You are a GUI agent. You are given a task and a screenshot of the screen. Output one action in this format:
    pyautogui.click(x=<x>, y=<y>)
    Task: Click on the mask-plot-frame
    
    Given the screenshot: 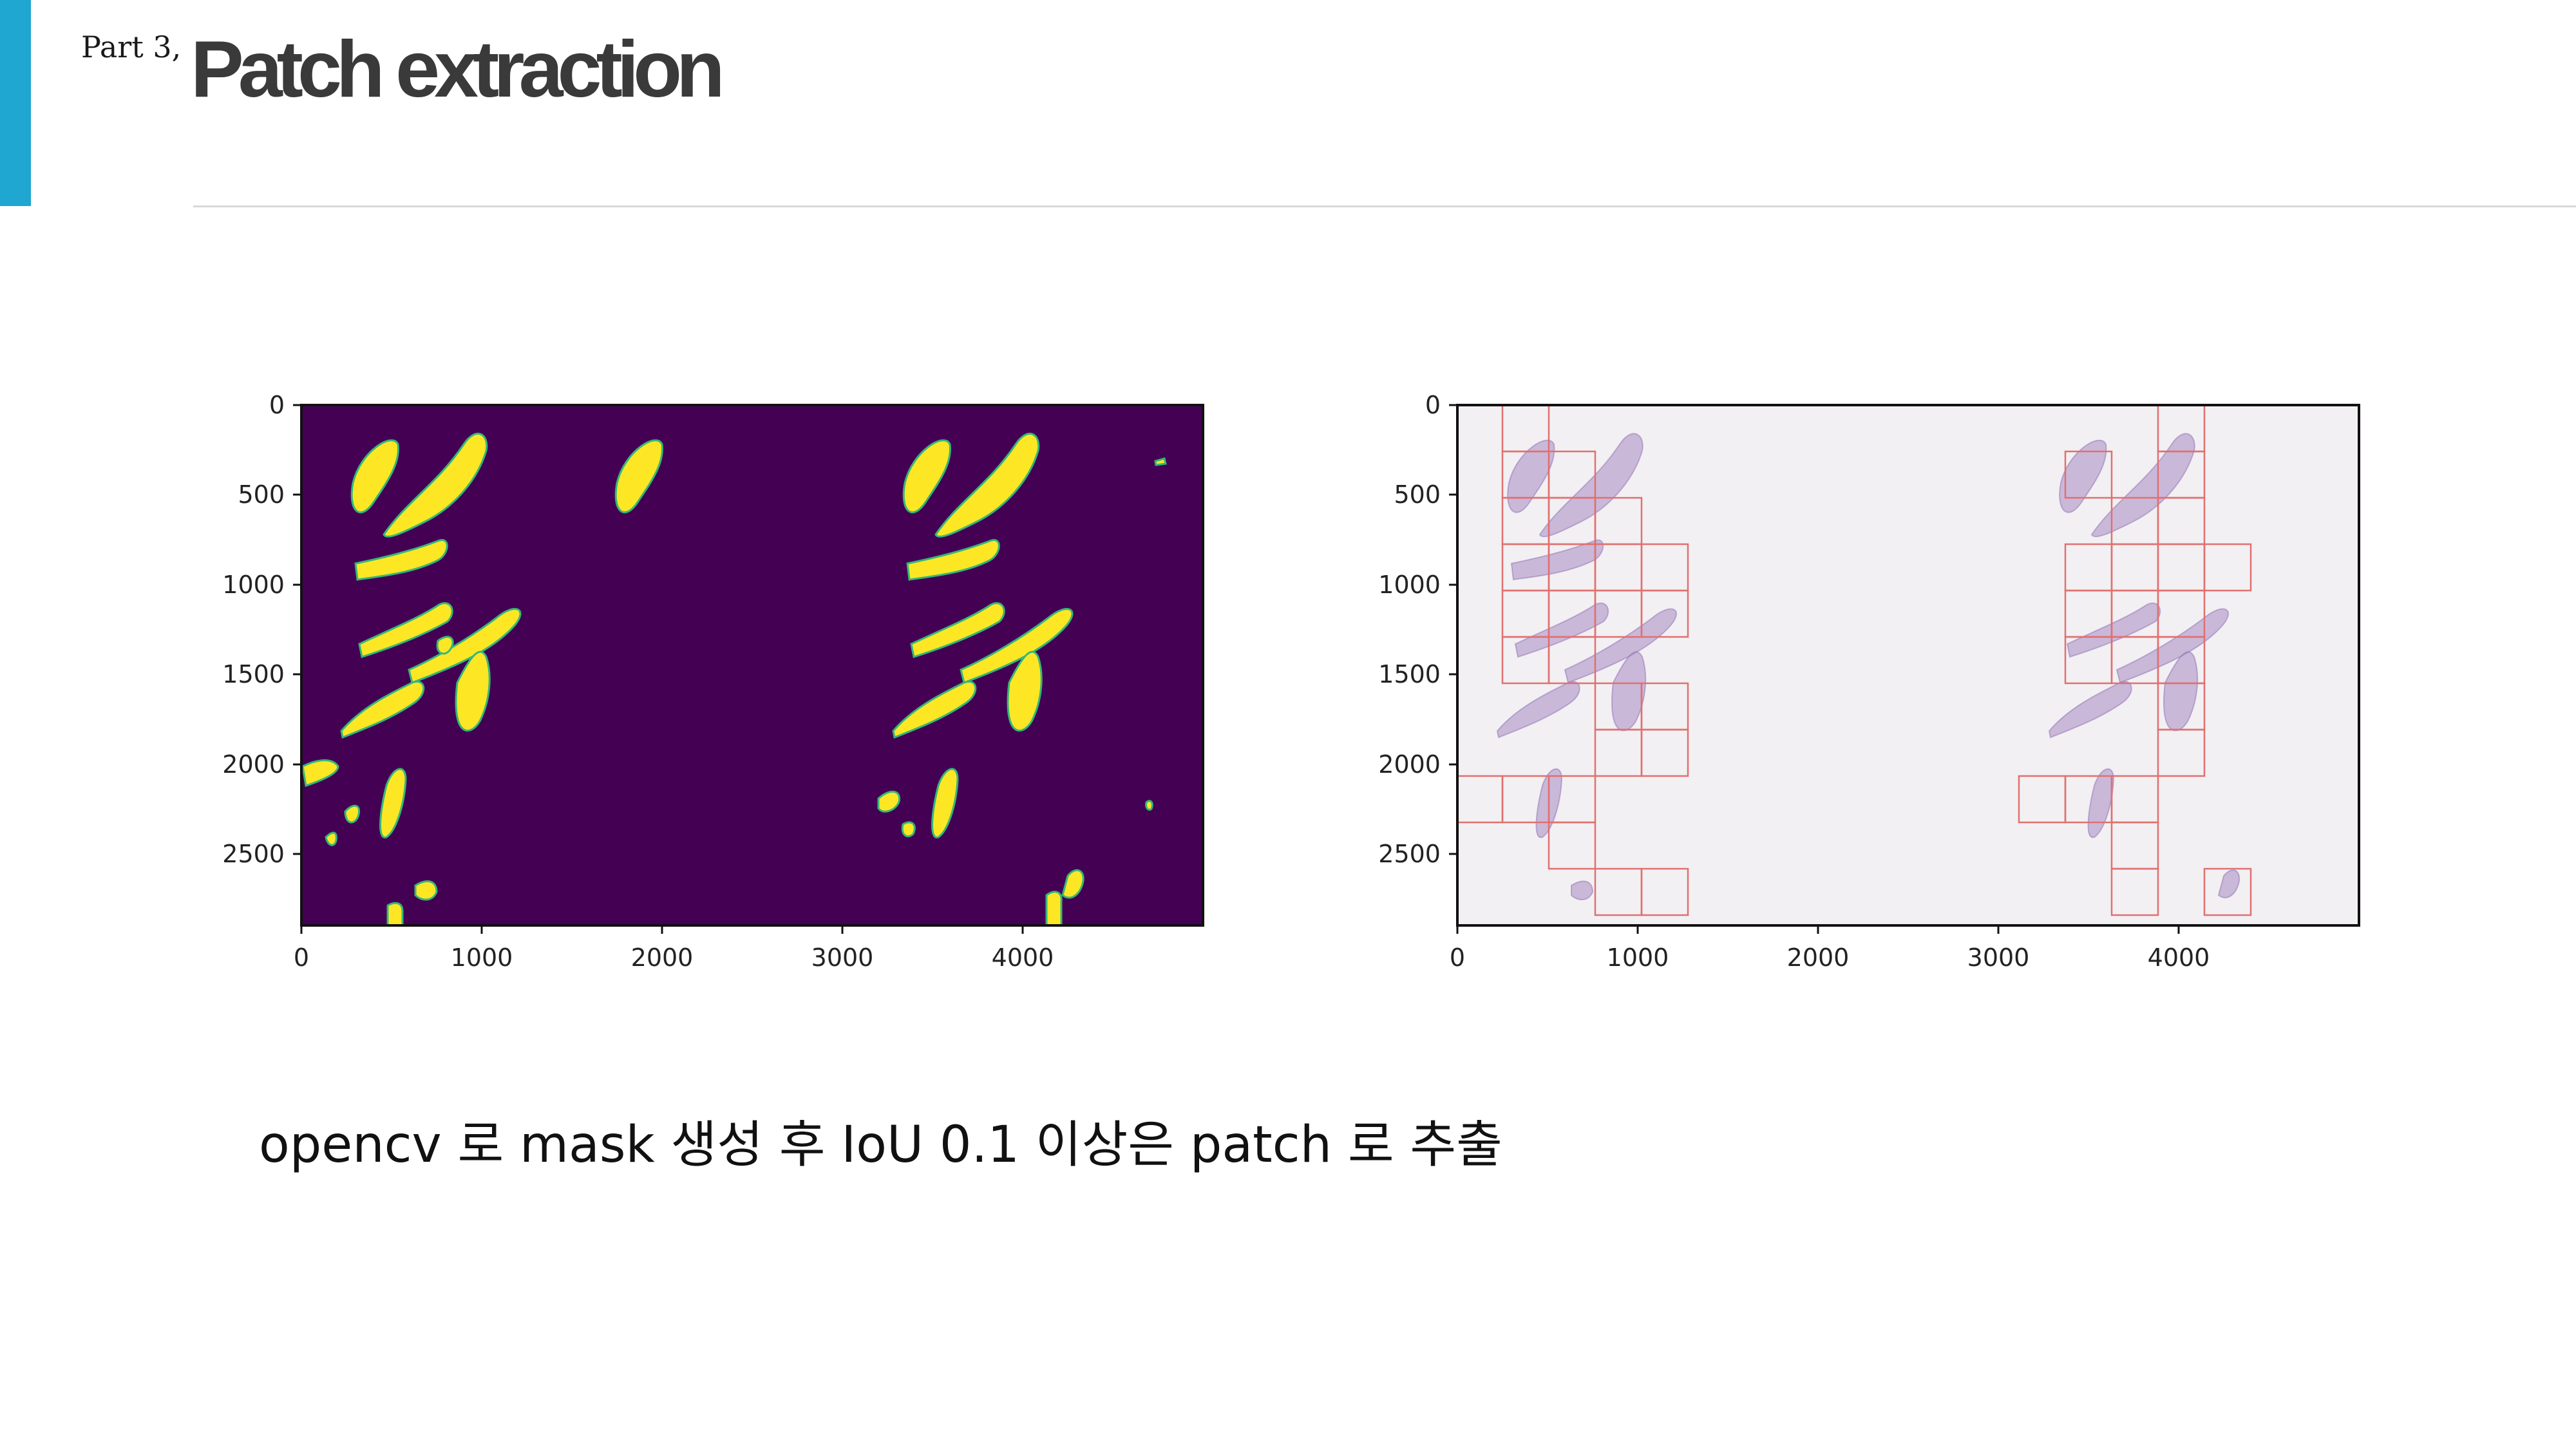 What is the action you would take?
    pyautogui.click(x=752, y=665)
    